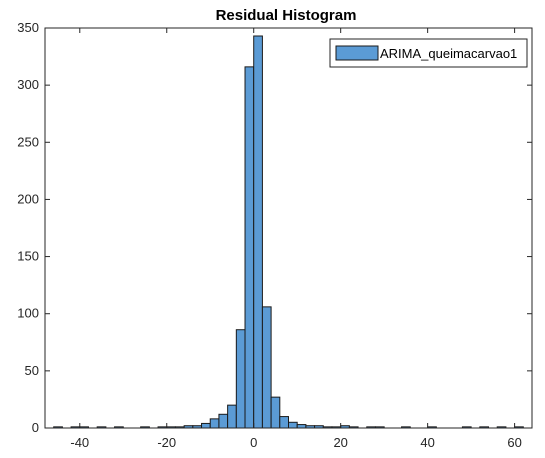 This screenshot has width=545, height=458. Describe the element at coordinates (427, 442) in the screenshot. I see `x-tick-label: 40` at that location.